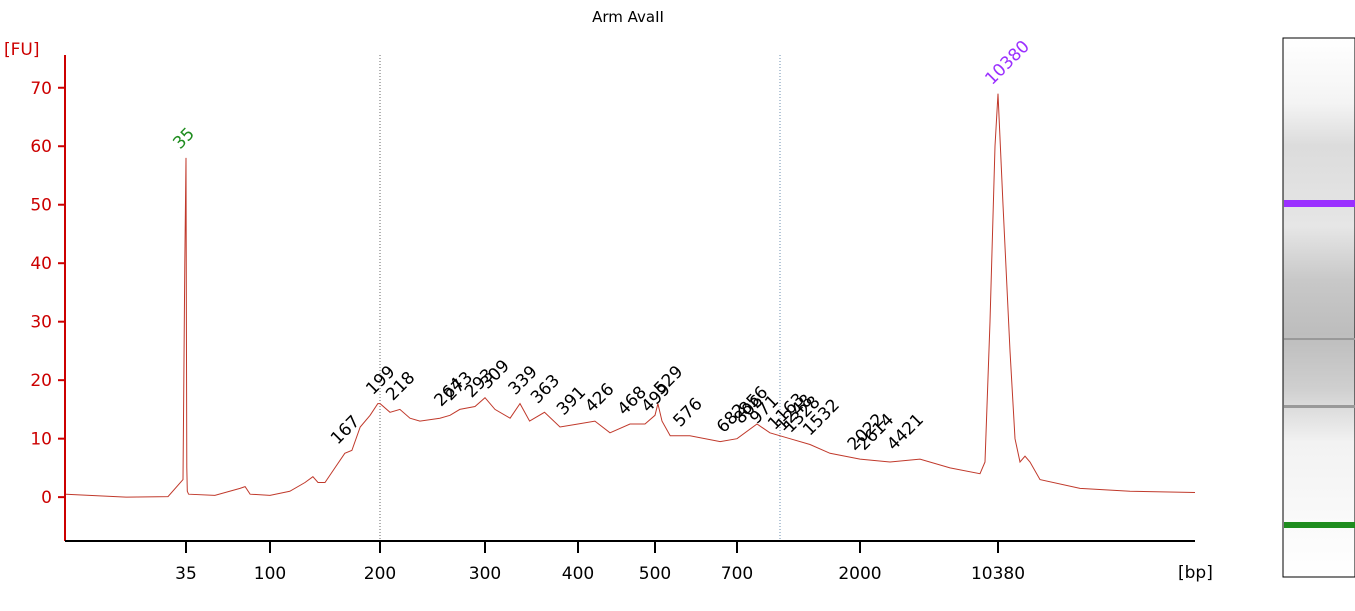 The width and height of the screenshot is (1355, 611). I want to click on y-tick-label: 70, so click(41, 89).